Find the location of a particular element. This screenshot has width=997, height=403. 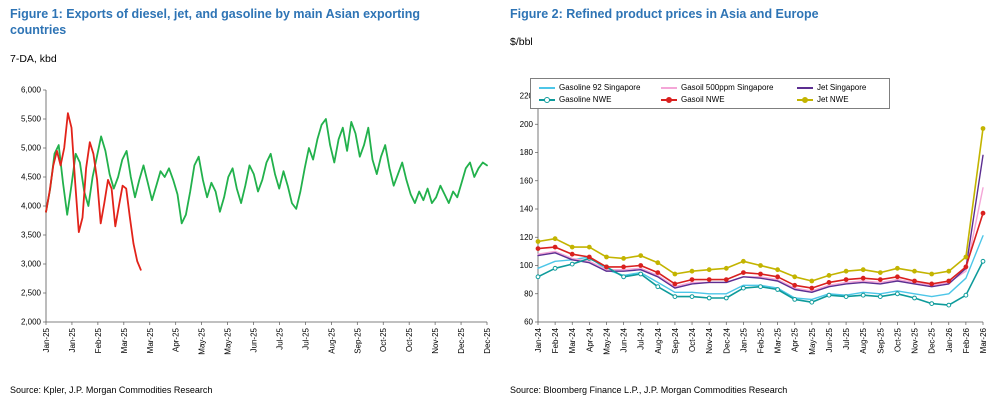

svg-text: Jan-24 is located at coordinates (538, 339).